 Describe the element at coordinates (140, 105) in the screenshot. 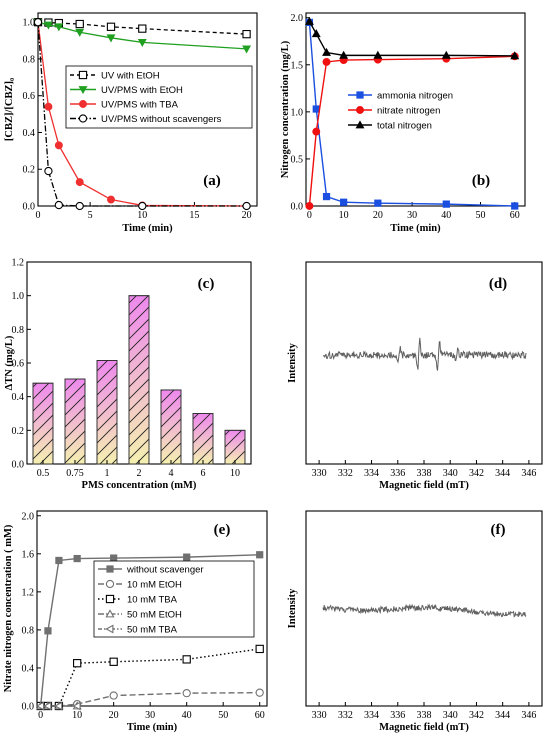

I see `legend-entry: UV/PMS with TBA` at that location.